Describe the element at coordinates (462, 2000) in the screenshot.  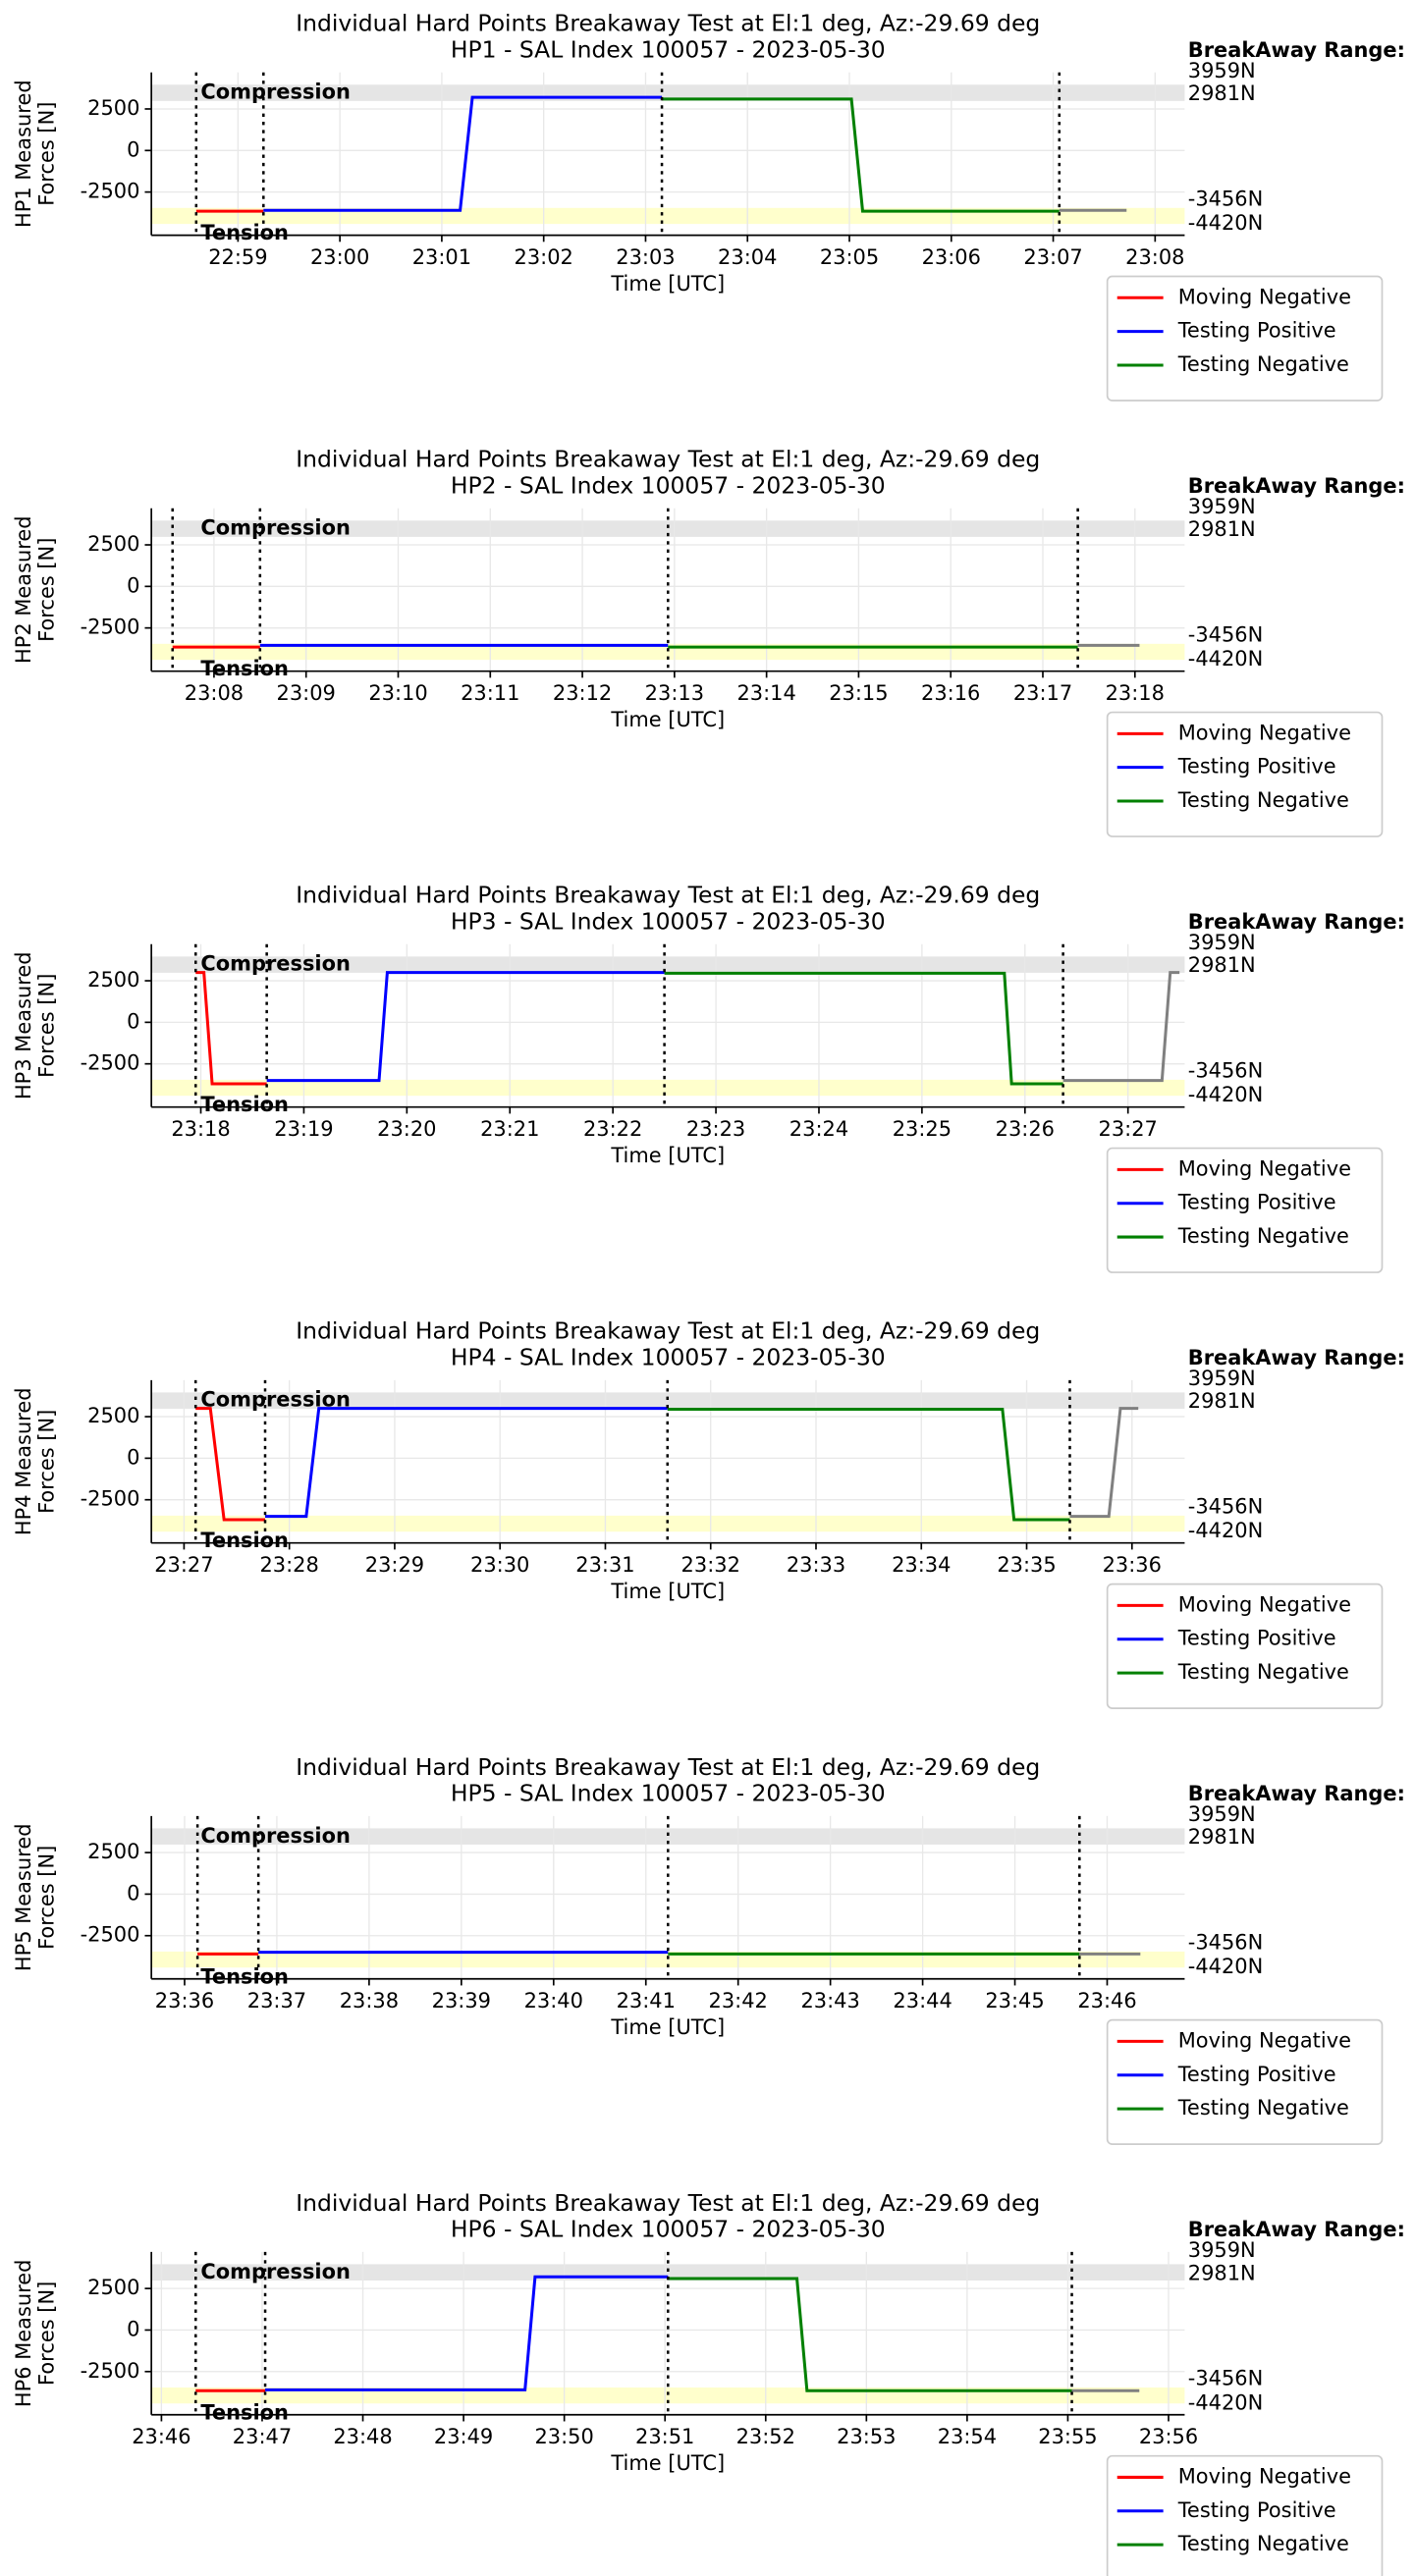
I see `x-tick-label: 23:39` at that location.